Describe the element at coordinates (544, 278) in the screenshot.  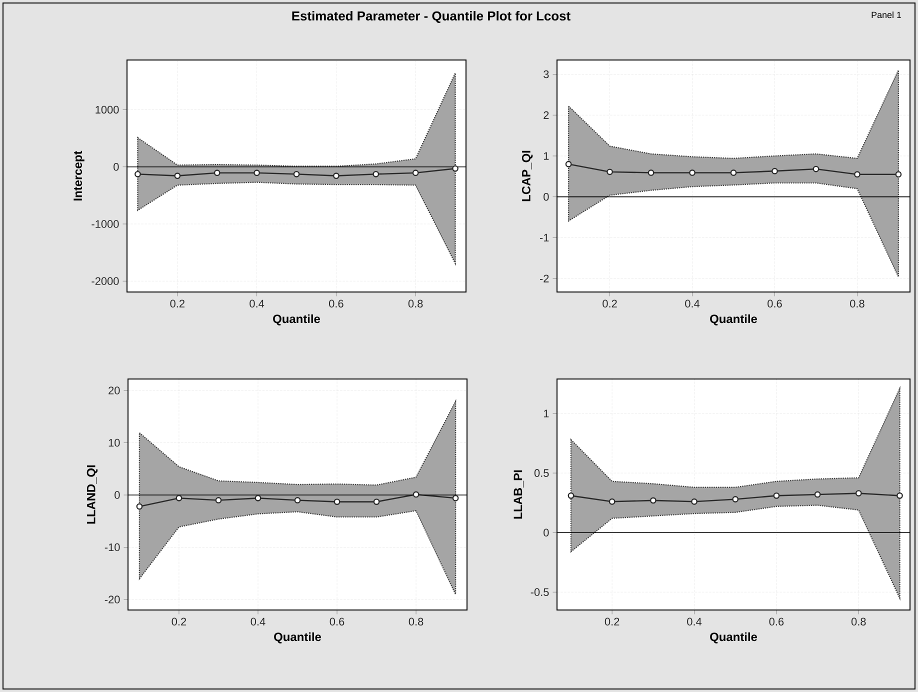
I see `y-tick-label: -2` at that location.